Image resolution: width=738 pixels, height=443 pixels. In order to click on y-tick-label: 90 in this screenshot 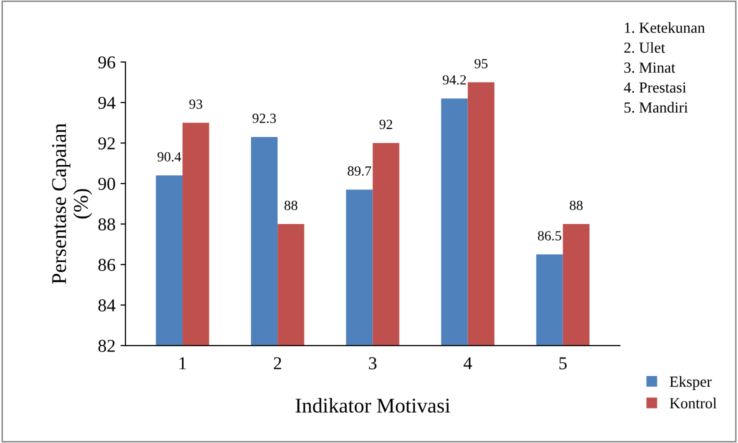, I will do `click(107, 184)`.